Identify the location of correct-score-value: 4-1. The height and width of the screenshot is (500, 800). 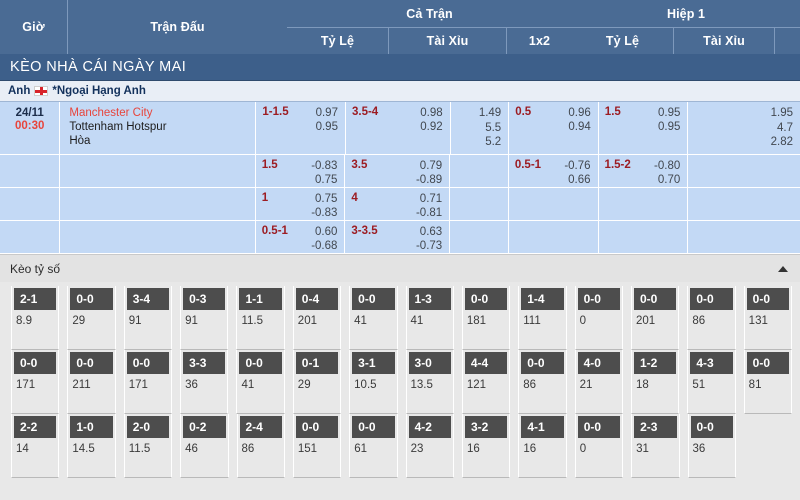
(542, 427).